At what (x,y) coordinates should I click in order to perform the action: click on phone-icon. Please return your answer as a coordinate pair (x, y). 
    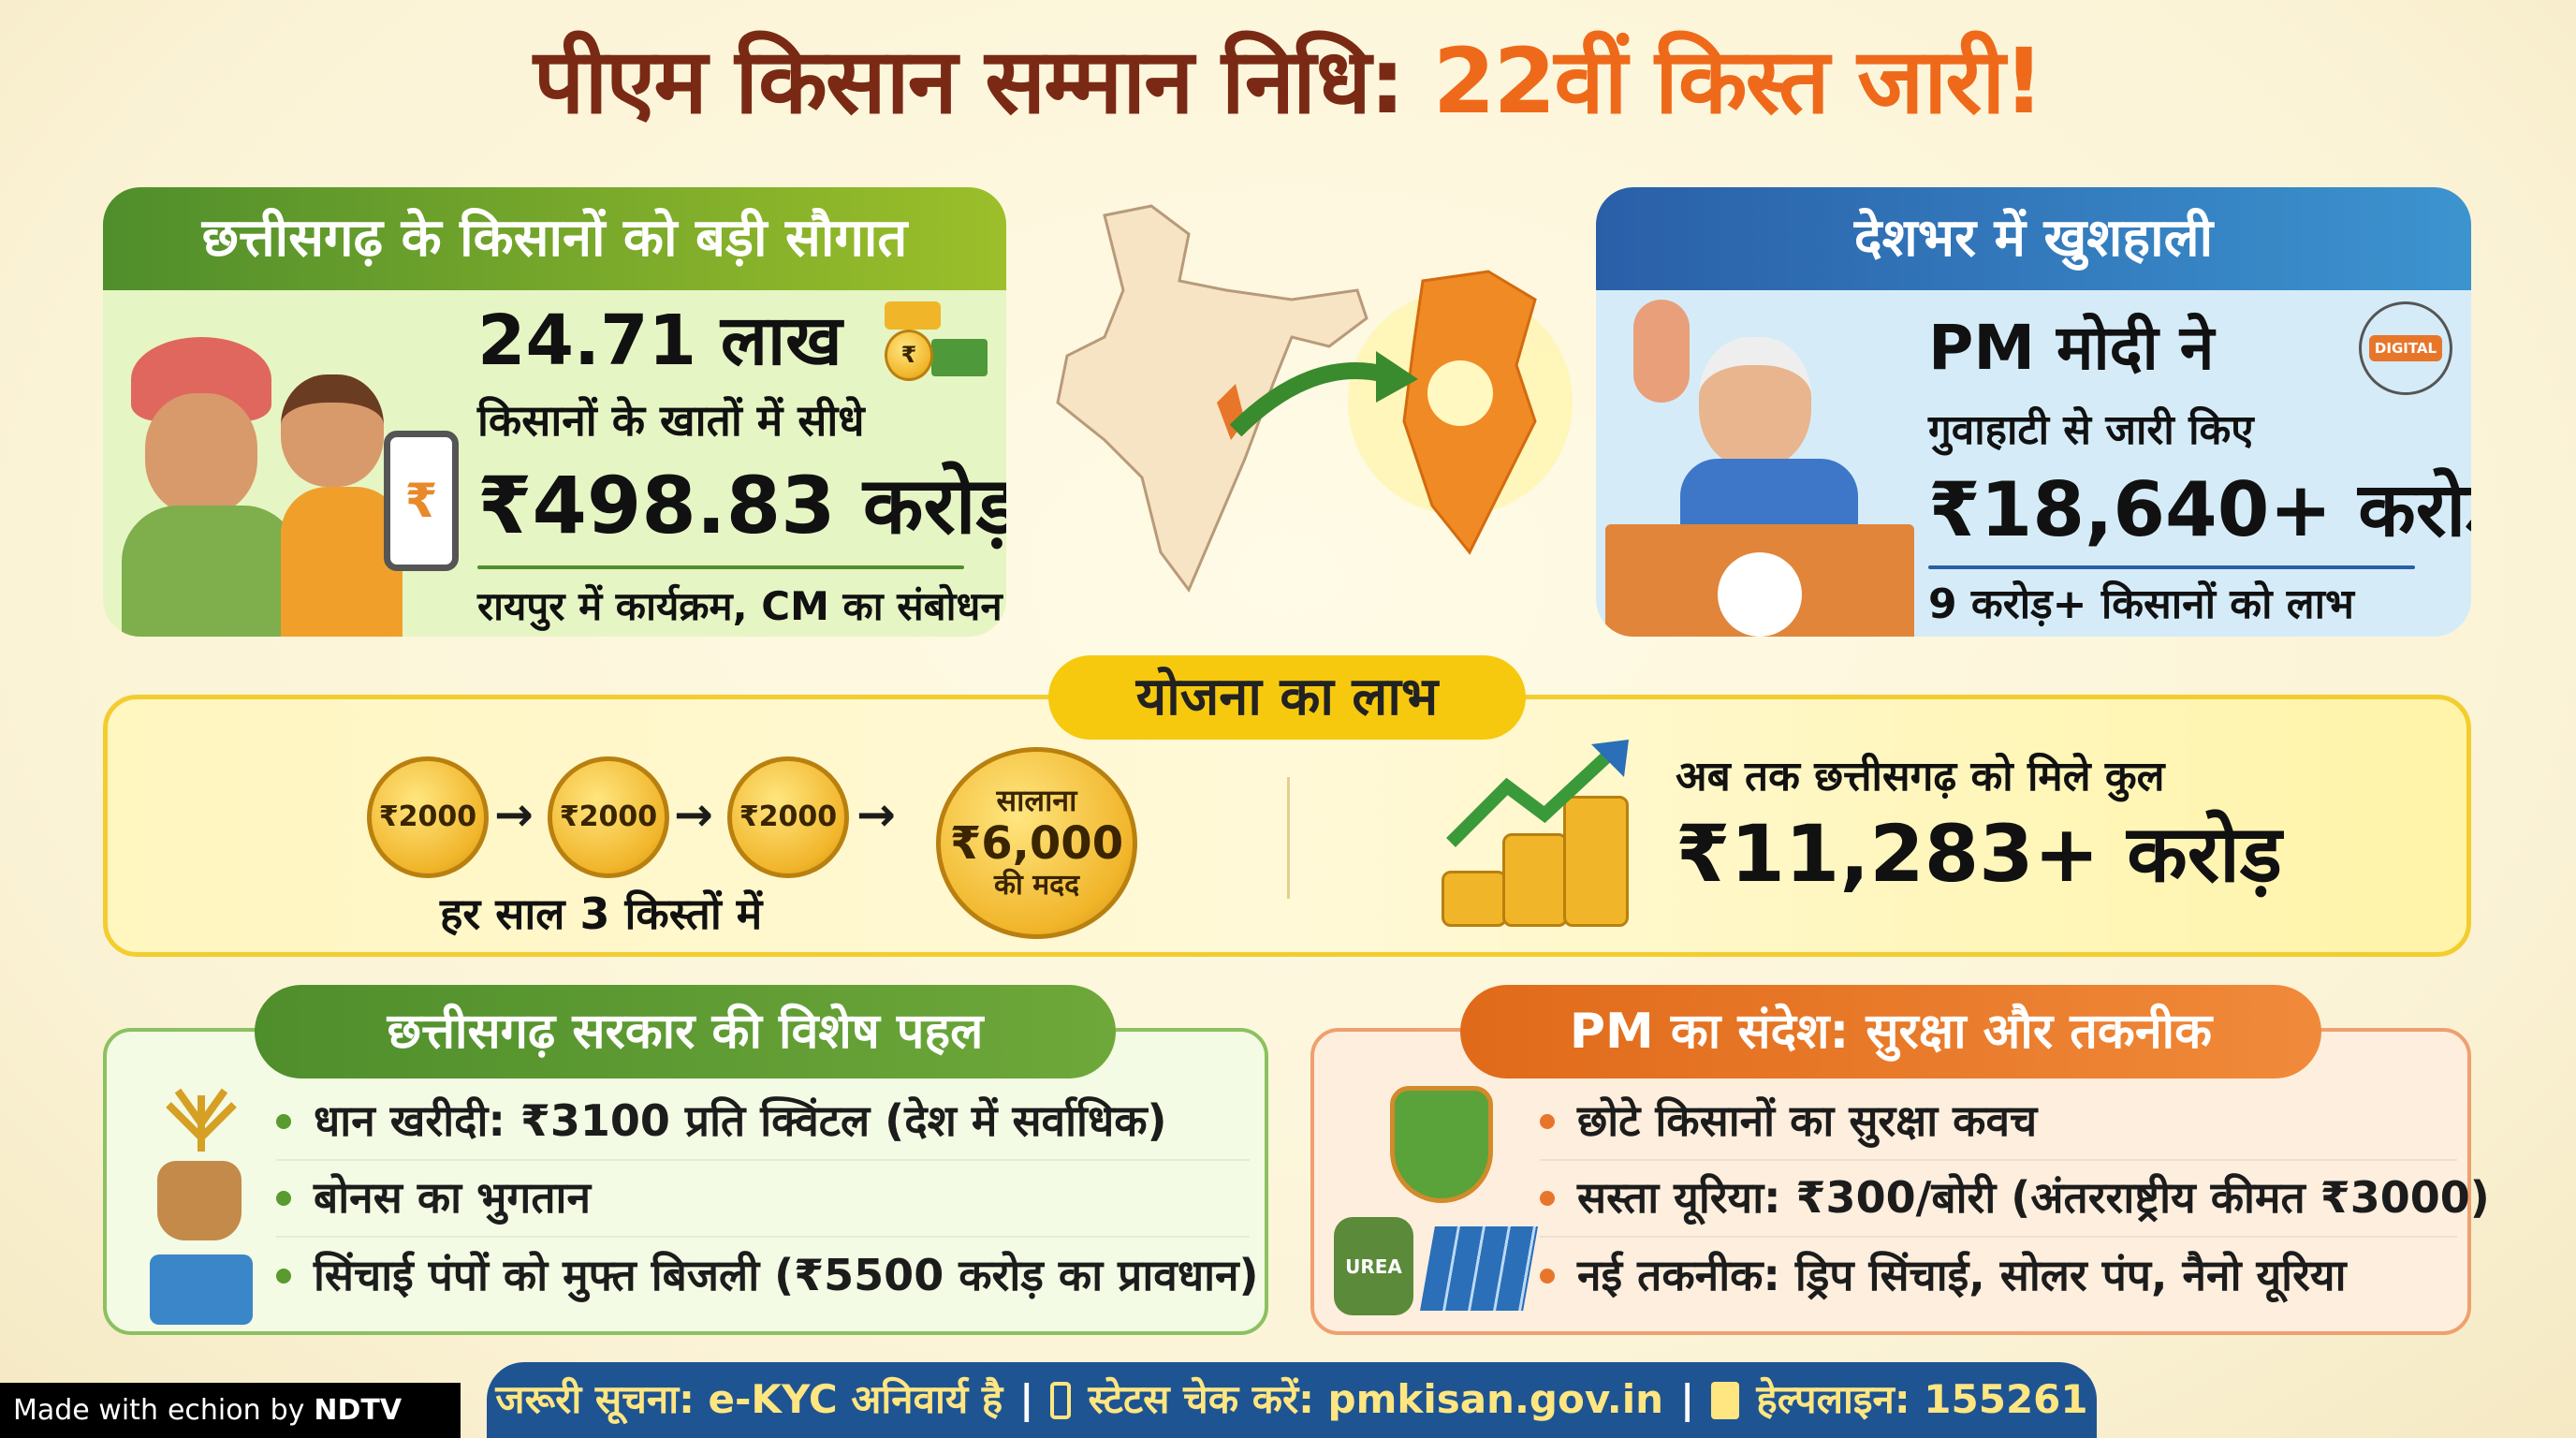
    Looking at the image, I should click on (1061, 1400).